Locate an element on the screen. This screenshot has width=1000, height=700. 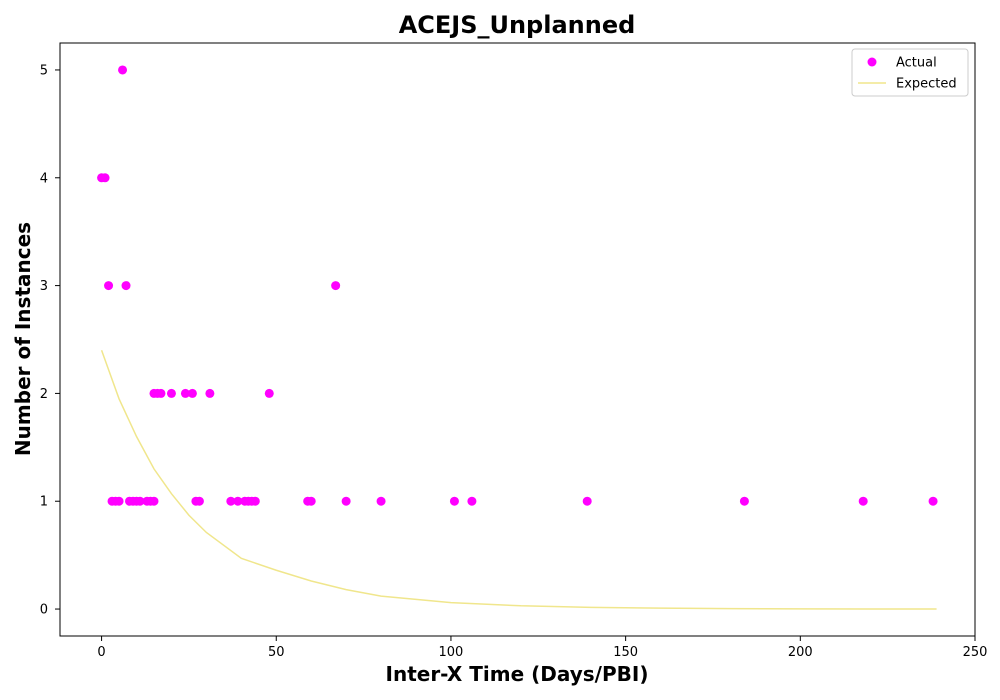
x-tick-label: 100 is located at coordinates (451, 652).